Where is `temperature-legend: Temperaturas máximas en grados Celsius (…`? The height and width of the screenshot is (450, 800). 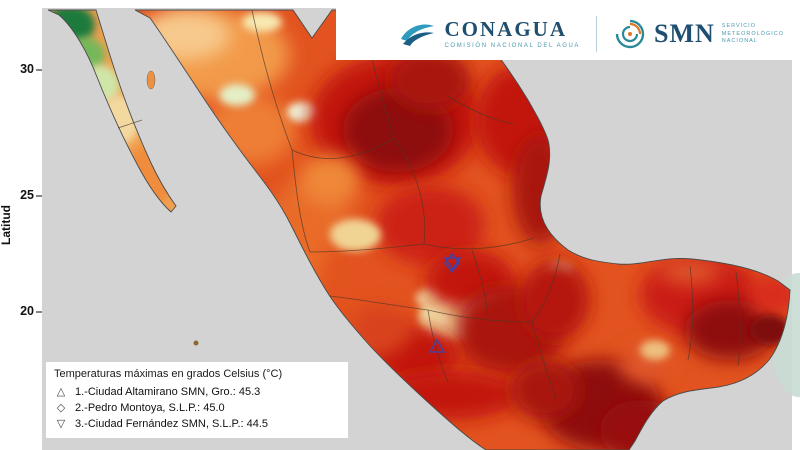
temperature-legend: Temperaturas máximas en grados Celsius (… is located at coordinates (197, 400).